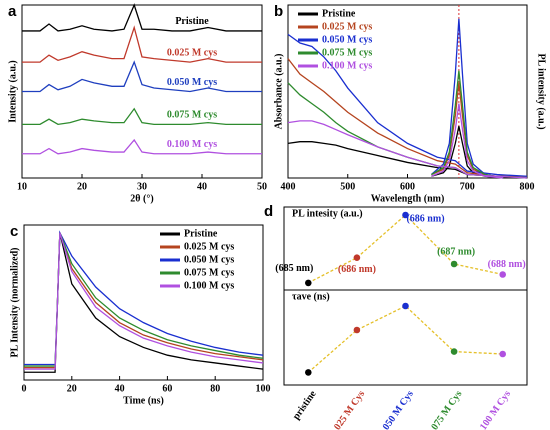  What do you see at coordinates (22, 186) in the screenshot?
I see `x-tick-label: 10` at bounding box center [22, 186].